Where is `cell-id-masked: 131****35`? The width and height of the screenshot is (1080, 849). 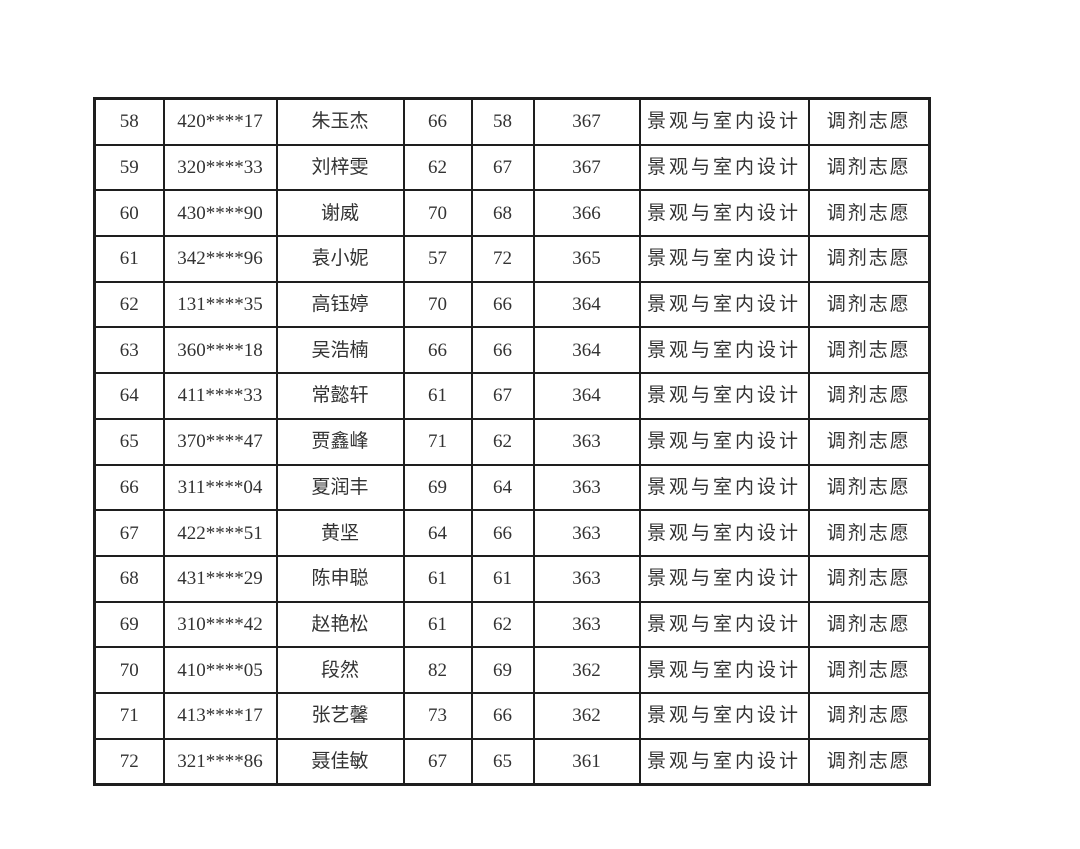 cell-id-masked: 131****35 is located at coordinates (220, 304).